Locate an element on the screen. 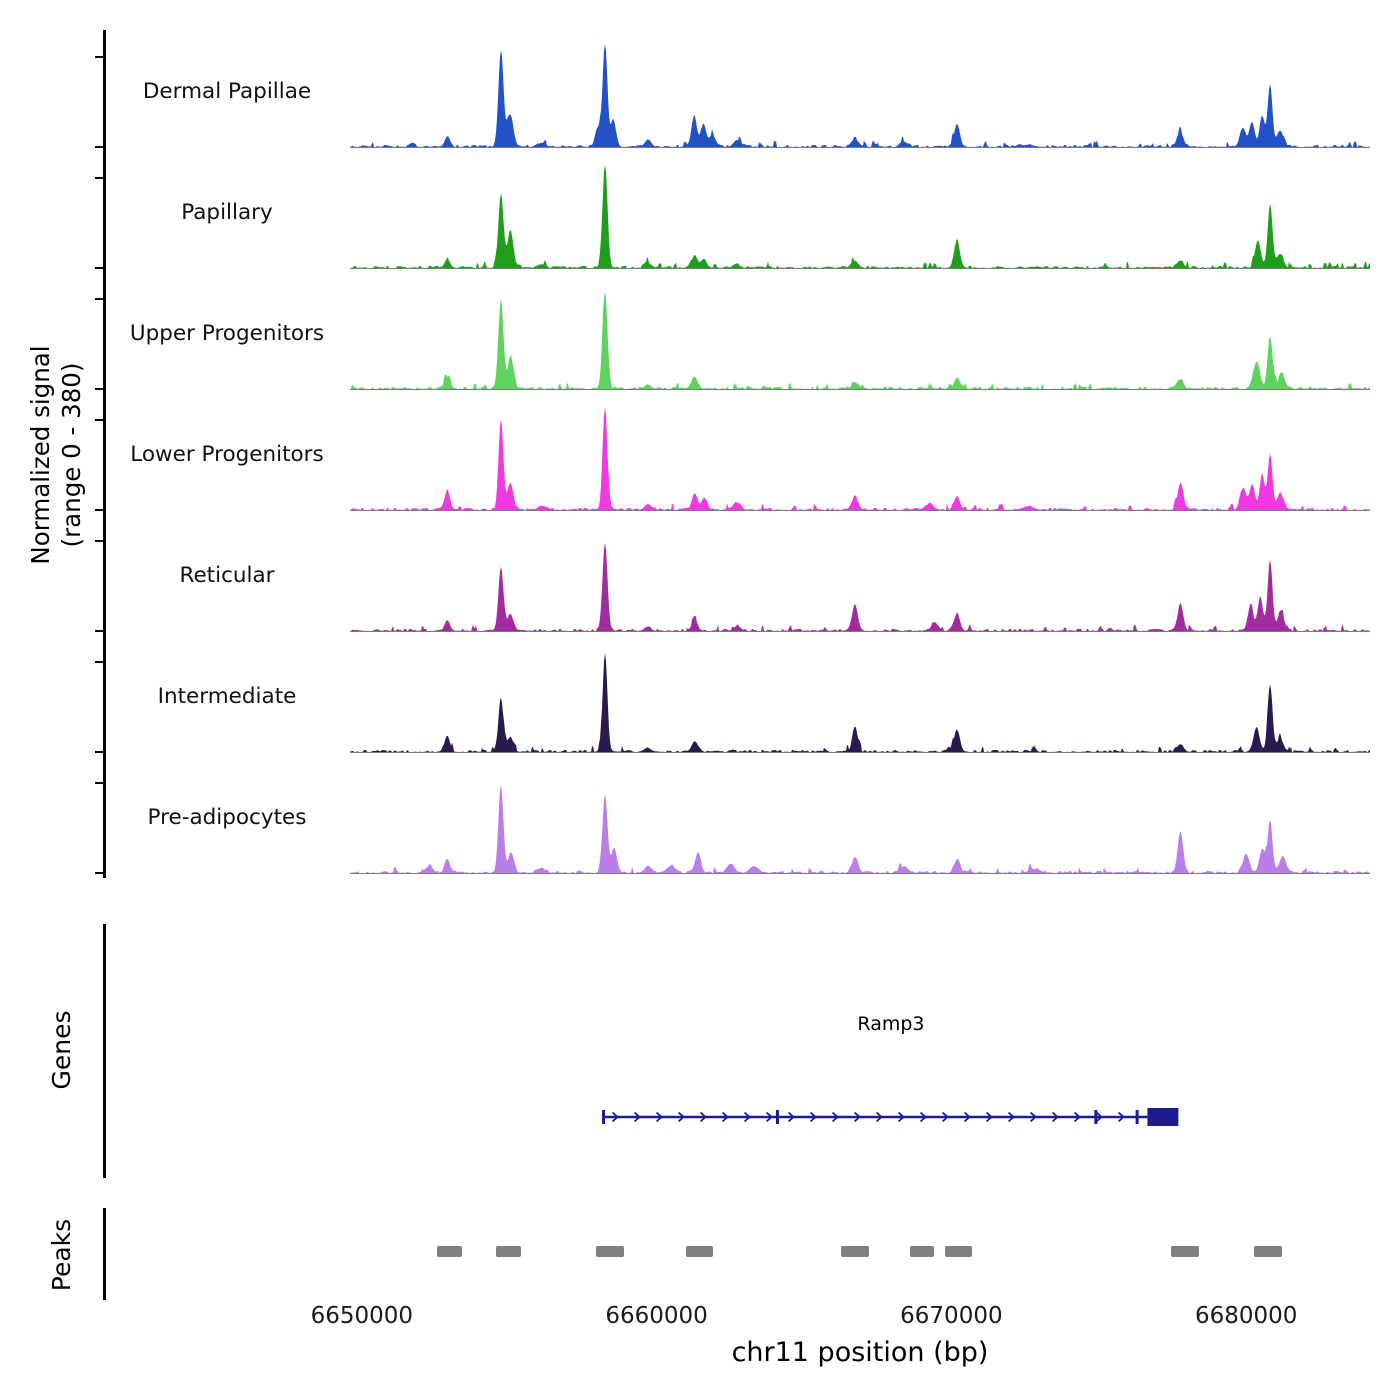  signal-track-intermediate is located at coordinates (860, 703).